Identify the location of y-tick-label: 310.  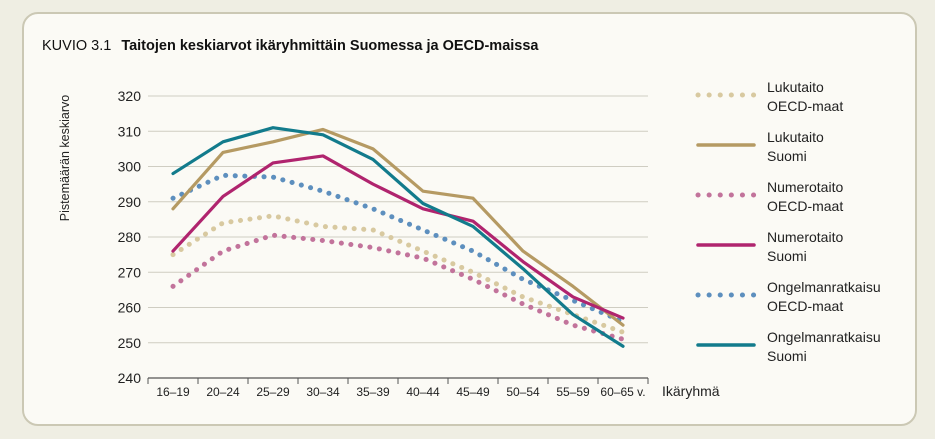
(130, 131).